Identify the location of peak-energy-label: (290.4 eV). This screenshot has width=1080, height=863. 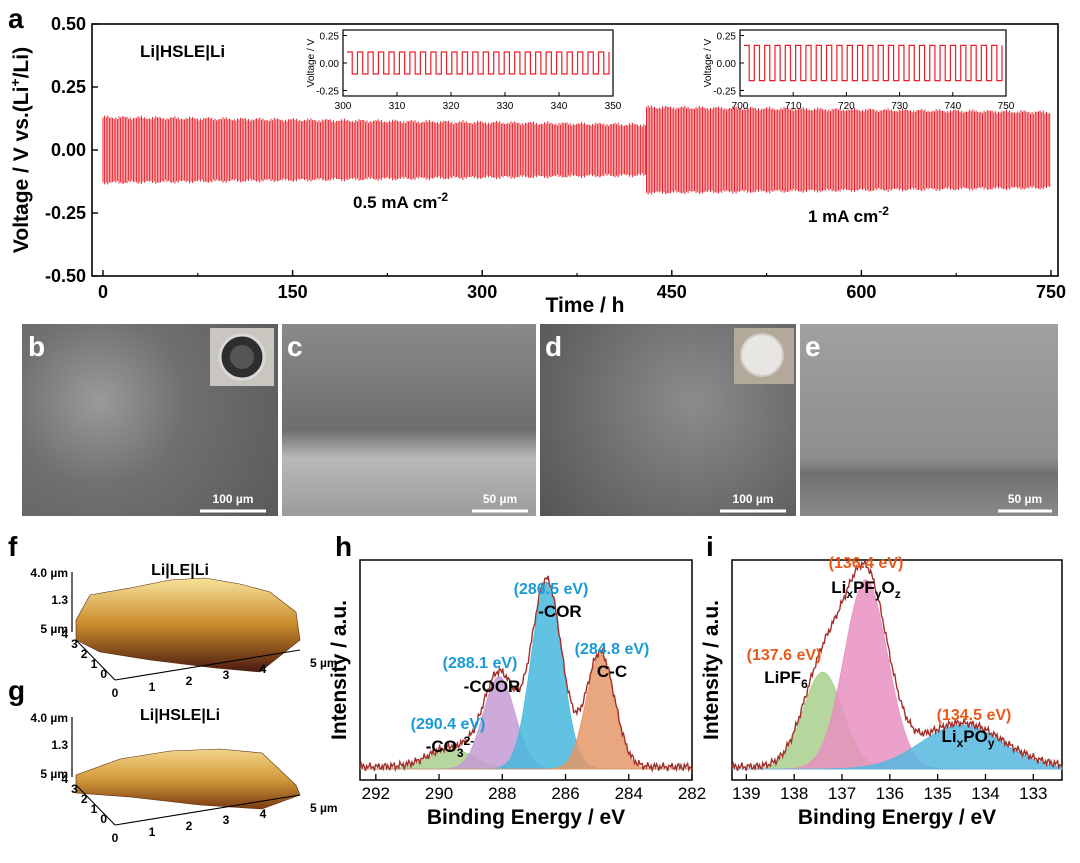
(448, 724).